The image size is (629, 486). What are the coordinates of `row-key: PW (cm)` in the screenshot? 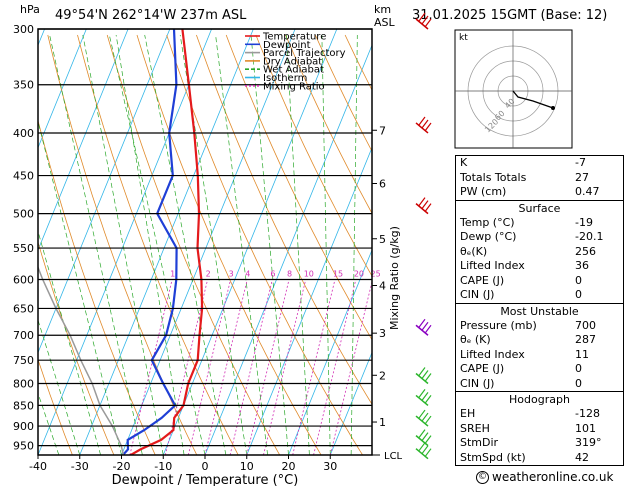 It's located at (483, 191).